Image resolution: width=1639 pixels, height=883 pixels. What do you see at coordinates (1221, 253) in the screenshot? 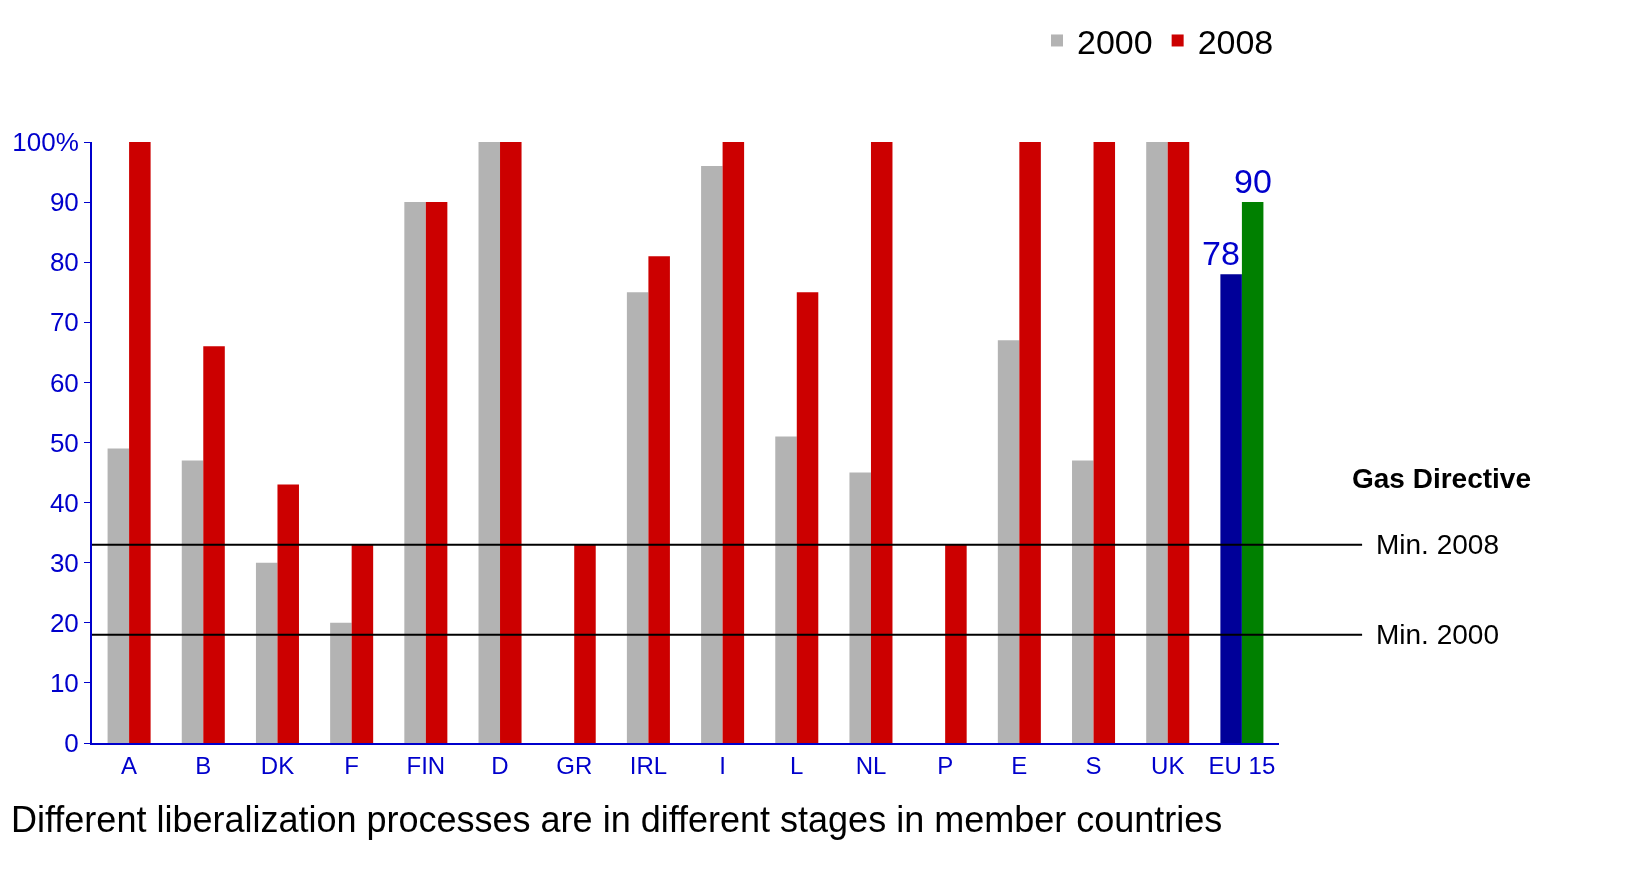
I see `data-label: 78` at bounding box center [1221, 253].